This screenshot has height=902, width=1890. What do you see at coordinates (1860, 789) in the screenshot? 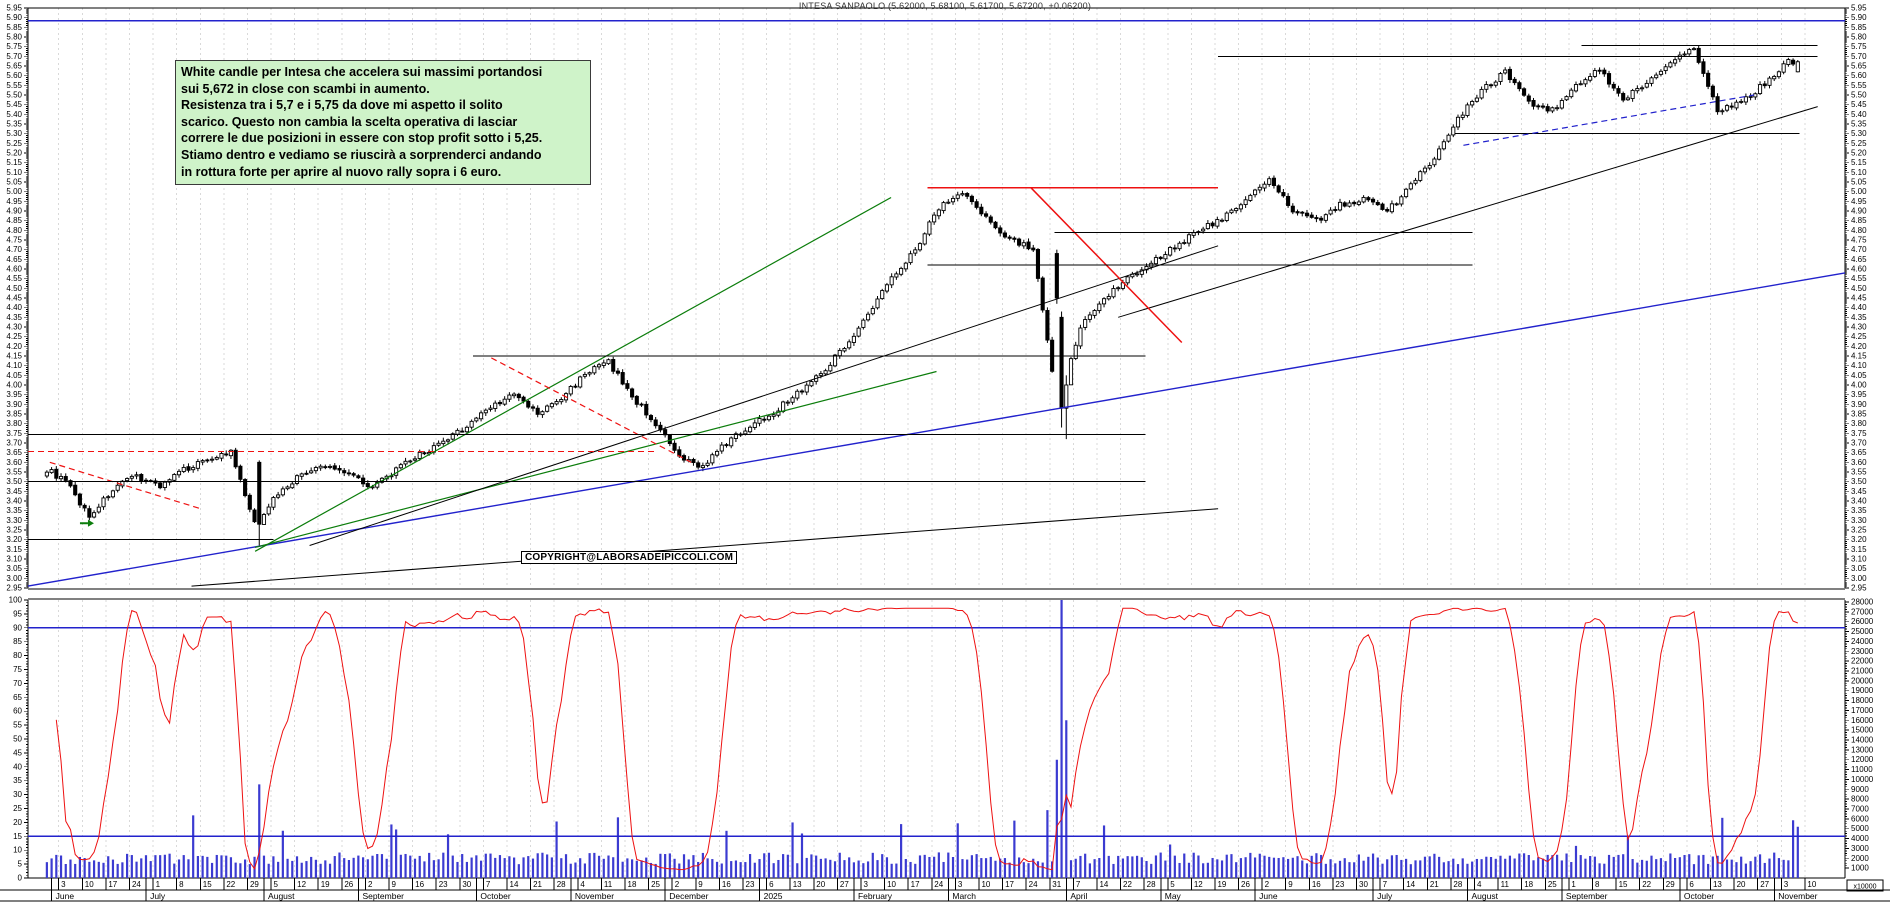
I see `svg-text: 9000` at bounding box center [1860, 789].